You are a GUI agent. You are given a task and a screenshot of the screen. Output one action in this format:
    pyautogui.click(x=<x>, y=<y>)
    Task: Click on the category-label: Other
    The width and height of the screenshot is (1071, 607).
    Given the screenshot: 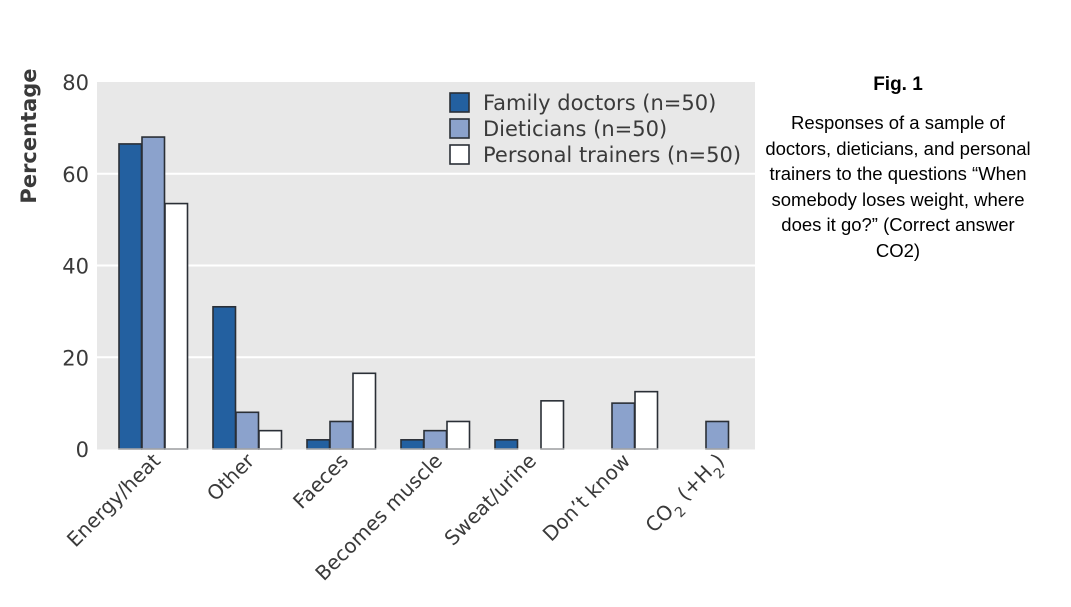 What is the action you would take?
    pyautogui.click(x=231, y=477)
    